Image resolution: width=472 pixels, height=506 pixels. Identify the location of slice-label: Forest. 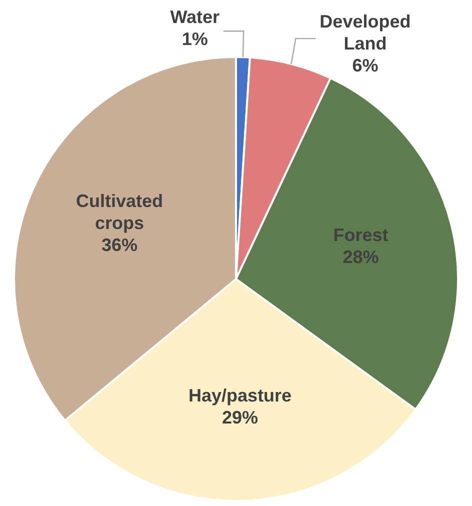
(360, 234).